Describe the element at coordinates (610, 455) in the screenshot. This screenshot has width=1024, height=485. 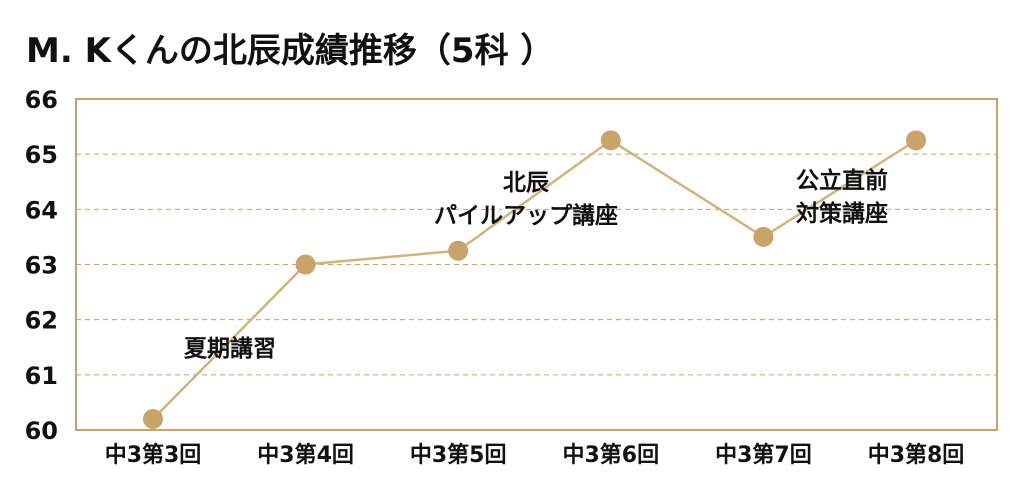
I see `x-tick-label: 中3第6回` at that location.